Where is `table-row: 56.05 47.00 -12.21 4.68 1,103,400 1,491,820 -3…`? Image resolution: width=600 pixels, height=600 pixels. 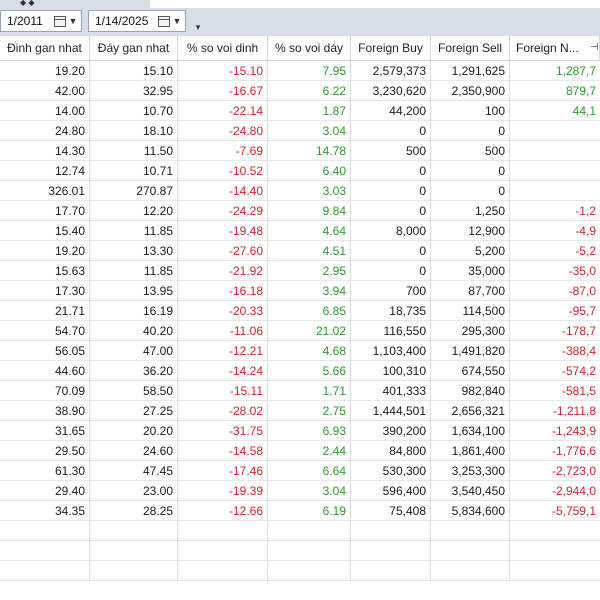
table-row: 56.05 47.00 -12.21 4.68 1,103,400 1,491,820 -3… is located at coordinates (300, 351).